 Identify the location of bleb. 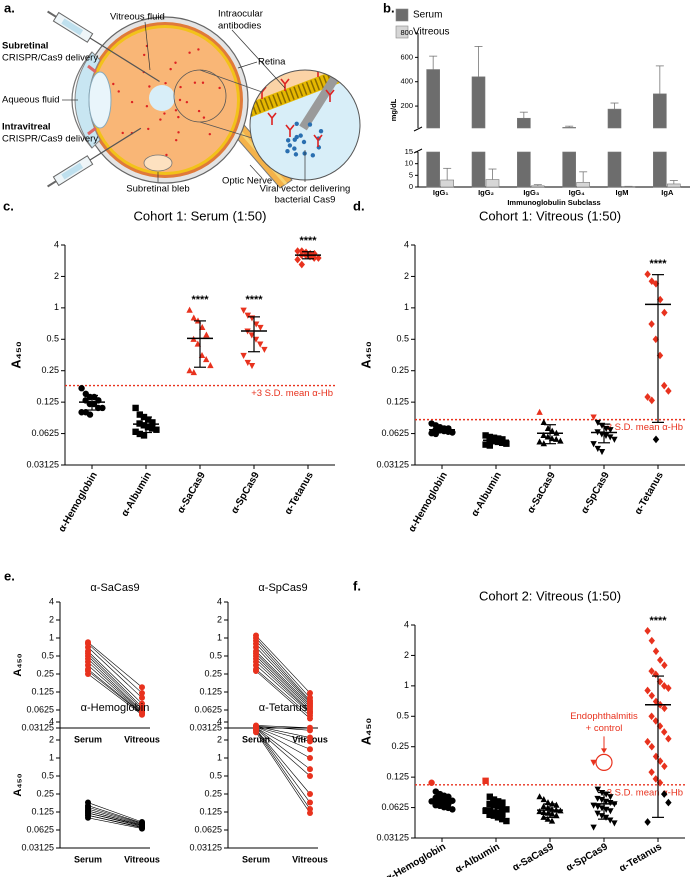
(158, 163).